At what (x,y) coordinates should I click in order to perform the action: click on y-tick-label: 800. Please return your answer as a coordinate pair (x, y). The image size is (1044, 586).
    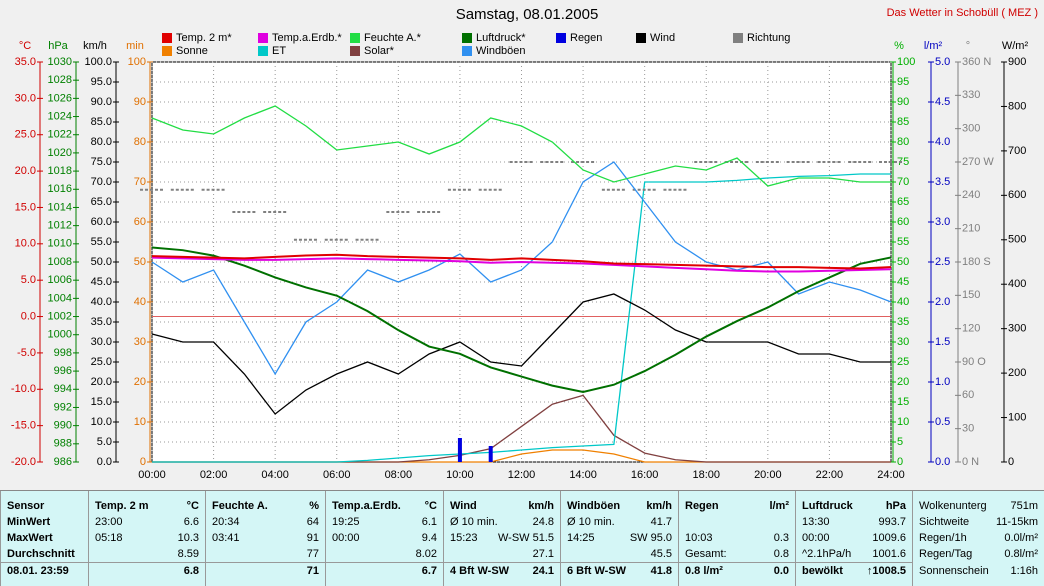
    Looking at the image, I should click on (1017, 106).